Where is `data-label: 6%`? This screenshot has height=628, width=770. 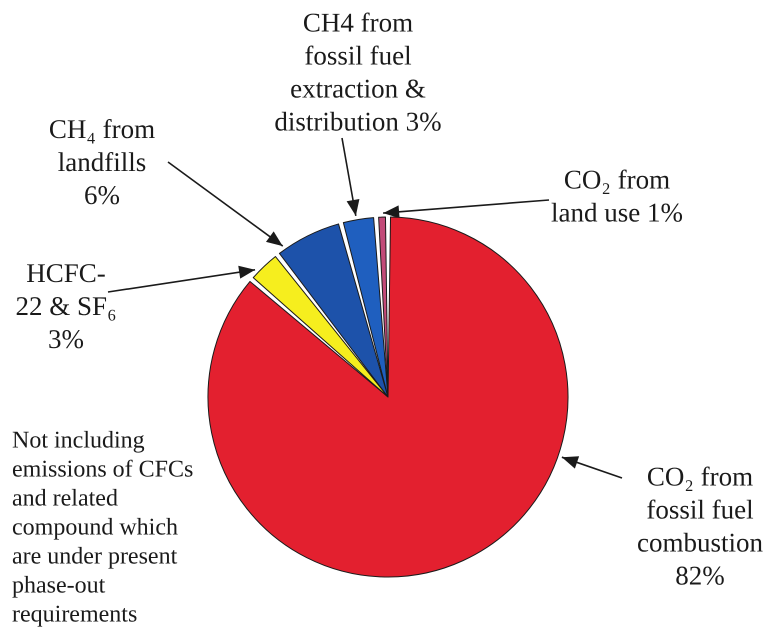
data-label: 6% is located at coordinates (102, 195).